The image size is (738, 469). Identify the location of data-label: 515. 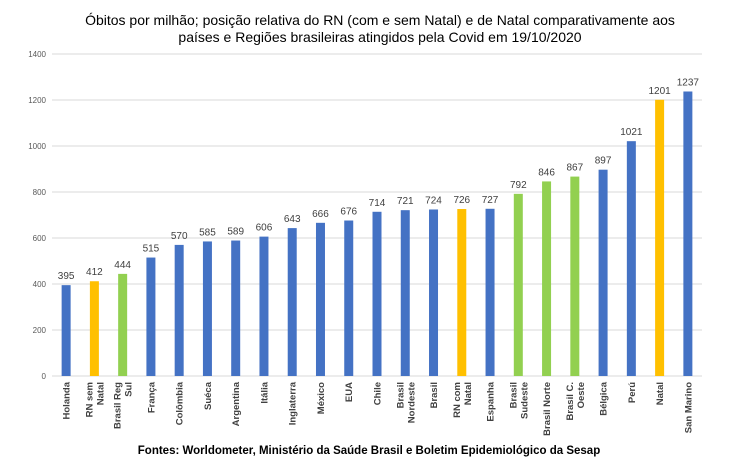
(151, 249).